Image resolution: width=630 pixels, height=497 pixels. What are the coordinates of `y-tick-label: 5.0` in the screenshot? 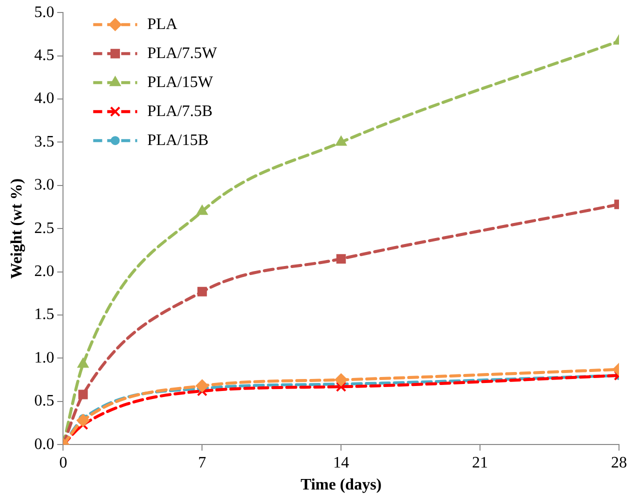 It's located at (44, 12).